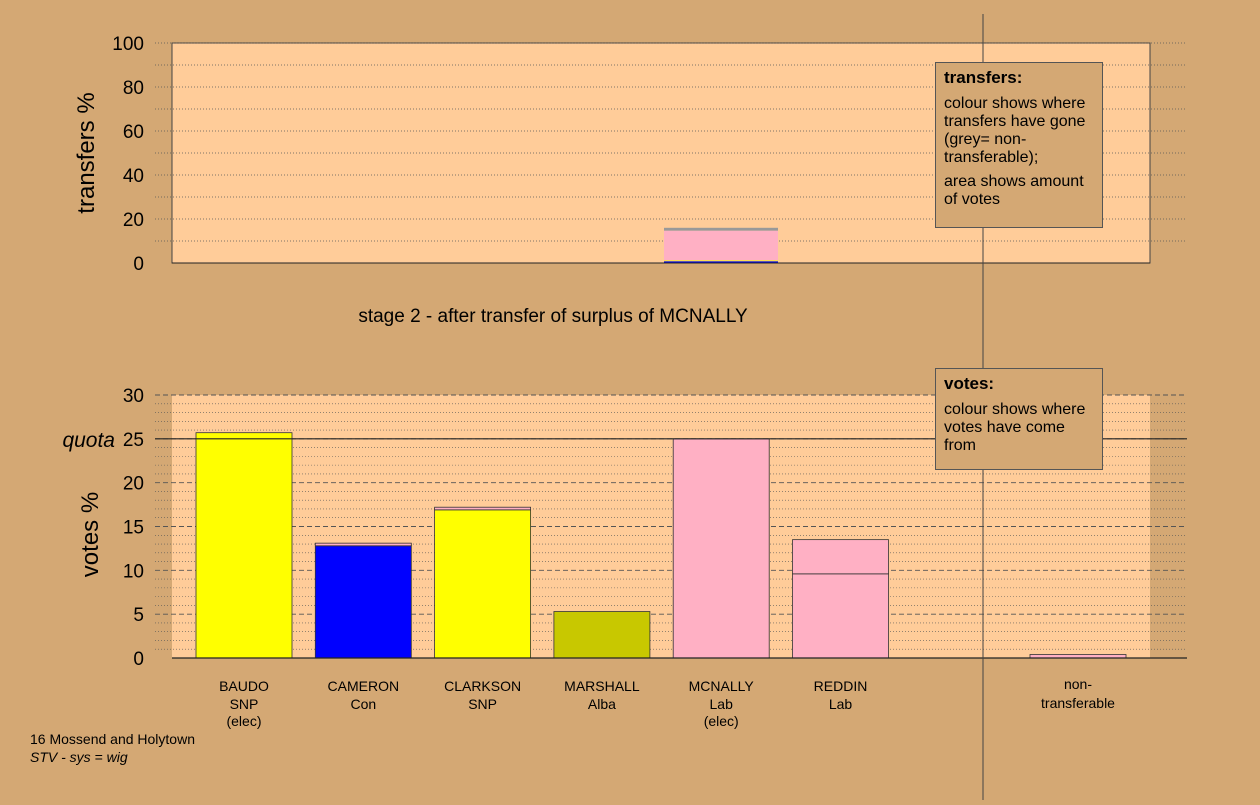 This screenshot has width=1260, height=805. Describe the element at coordinates (133, 132) in the screenshot. I see `transfers-y-tick-label: 60` at that location.